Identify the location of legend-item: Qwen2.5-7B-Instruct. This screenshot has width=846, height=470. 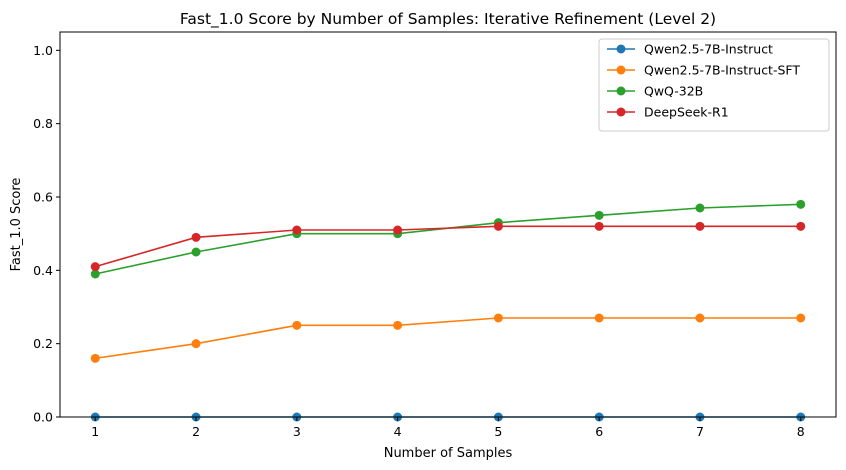
(690, 49).